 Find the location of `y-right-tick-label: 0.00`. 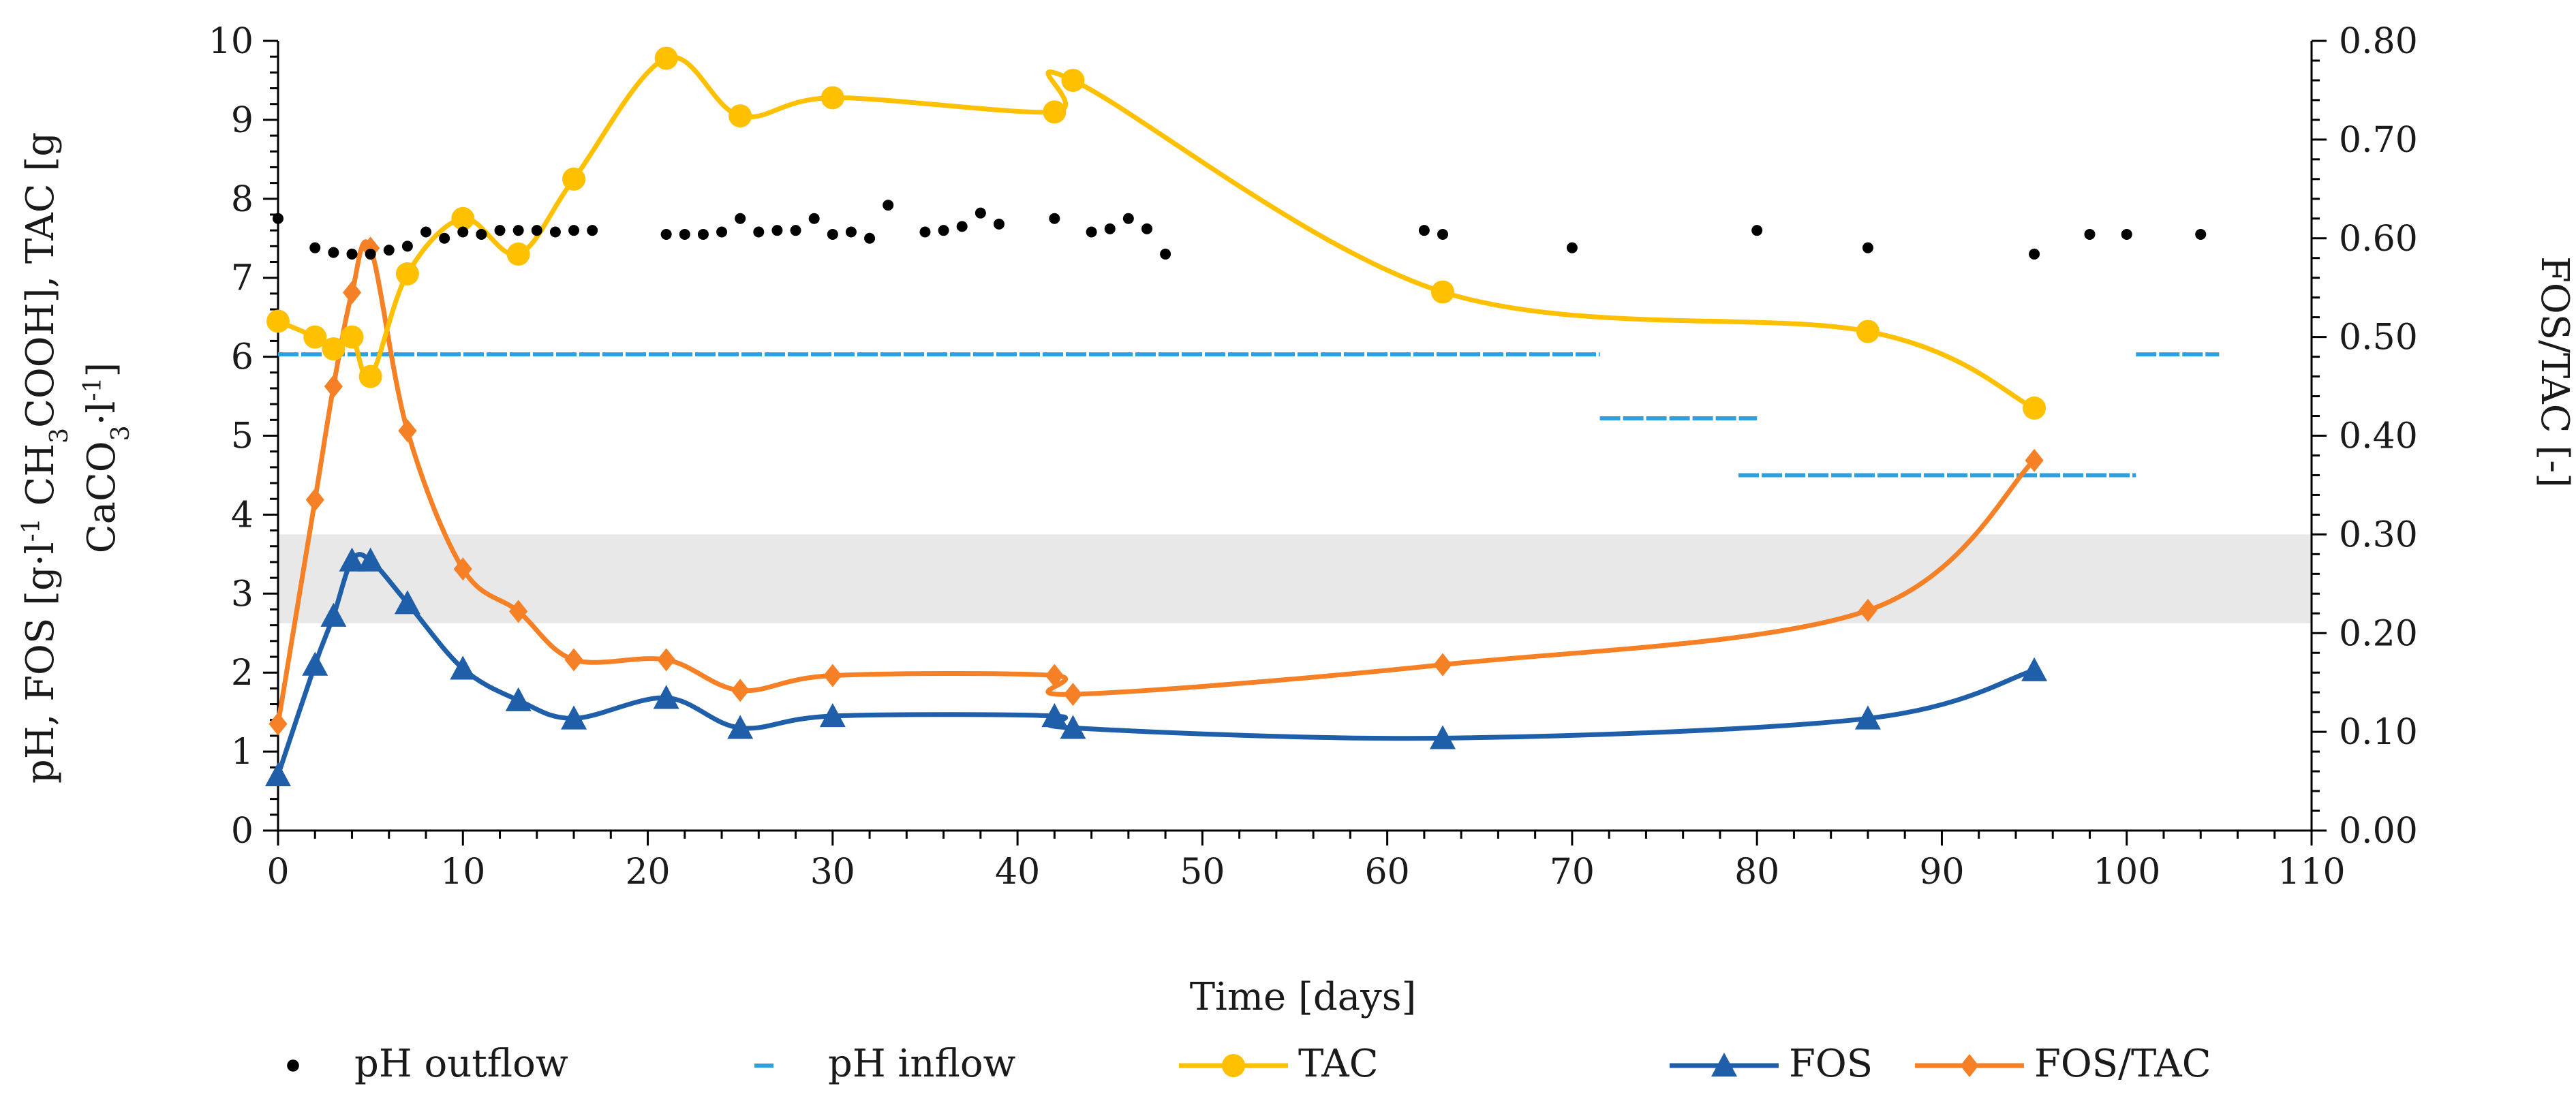

y-right-tick-label: 0.00 is located at coordinates (2378, 832).